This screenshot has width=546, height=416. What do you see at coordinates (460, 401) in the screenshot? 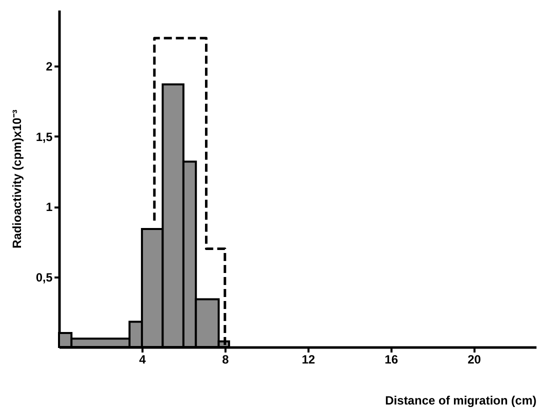
I see `x-axis-title: Distance of migration (cm)` at bounding box center [460, 401].